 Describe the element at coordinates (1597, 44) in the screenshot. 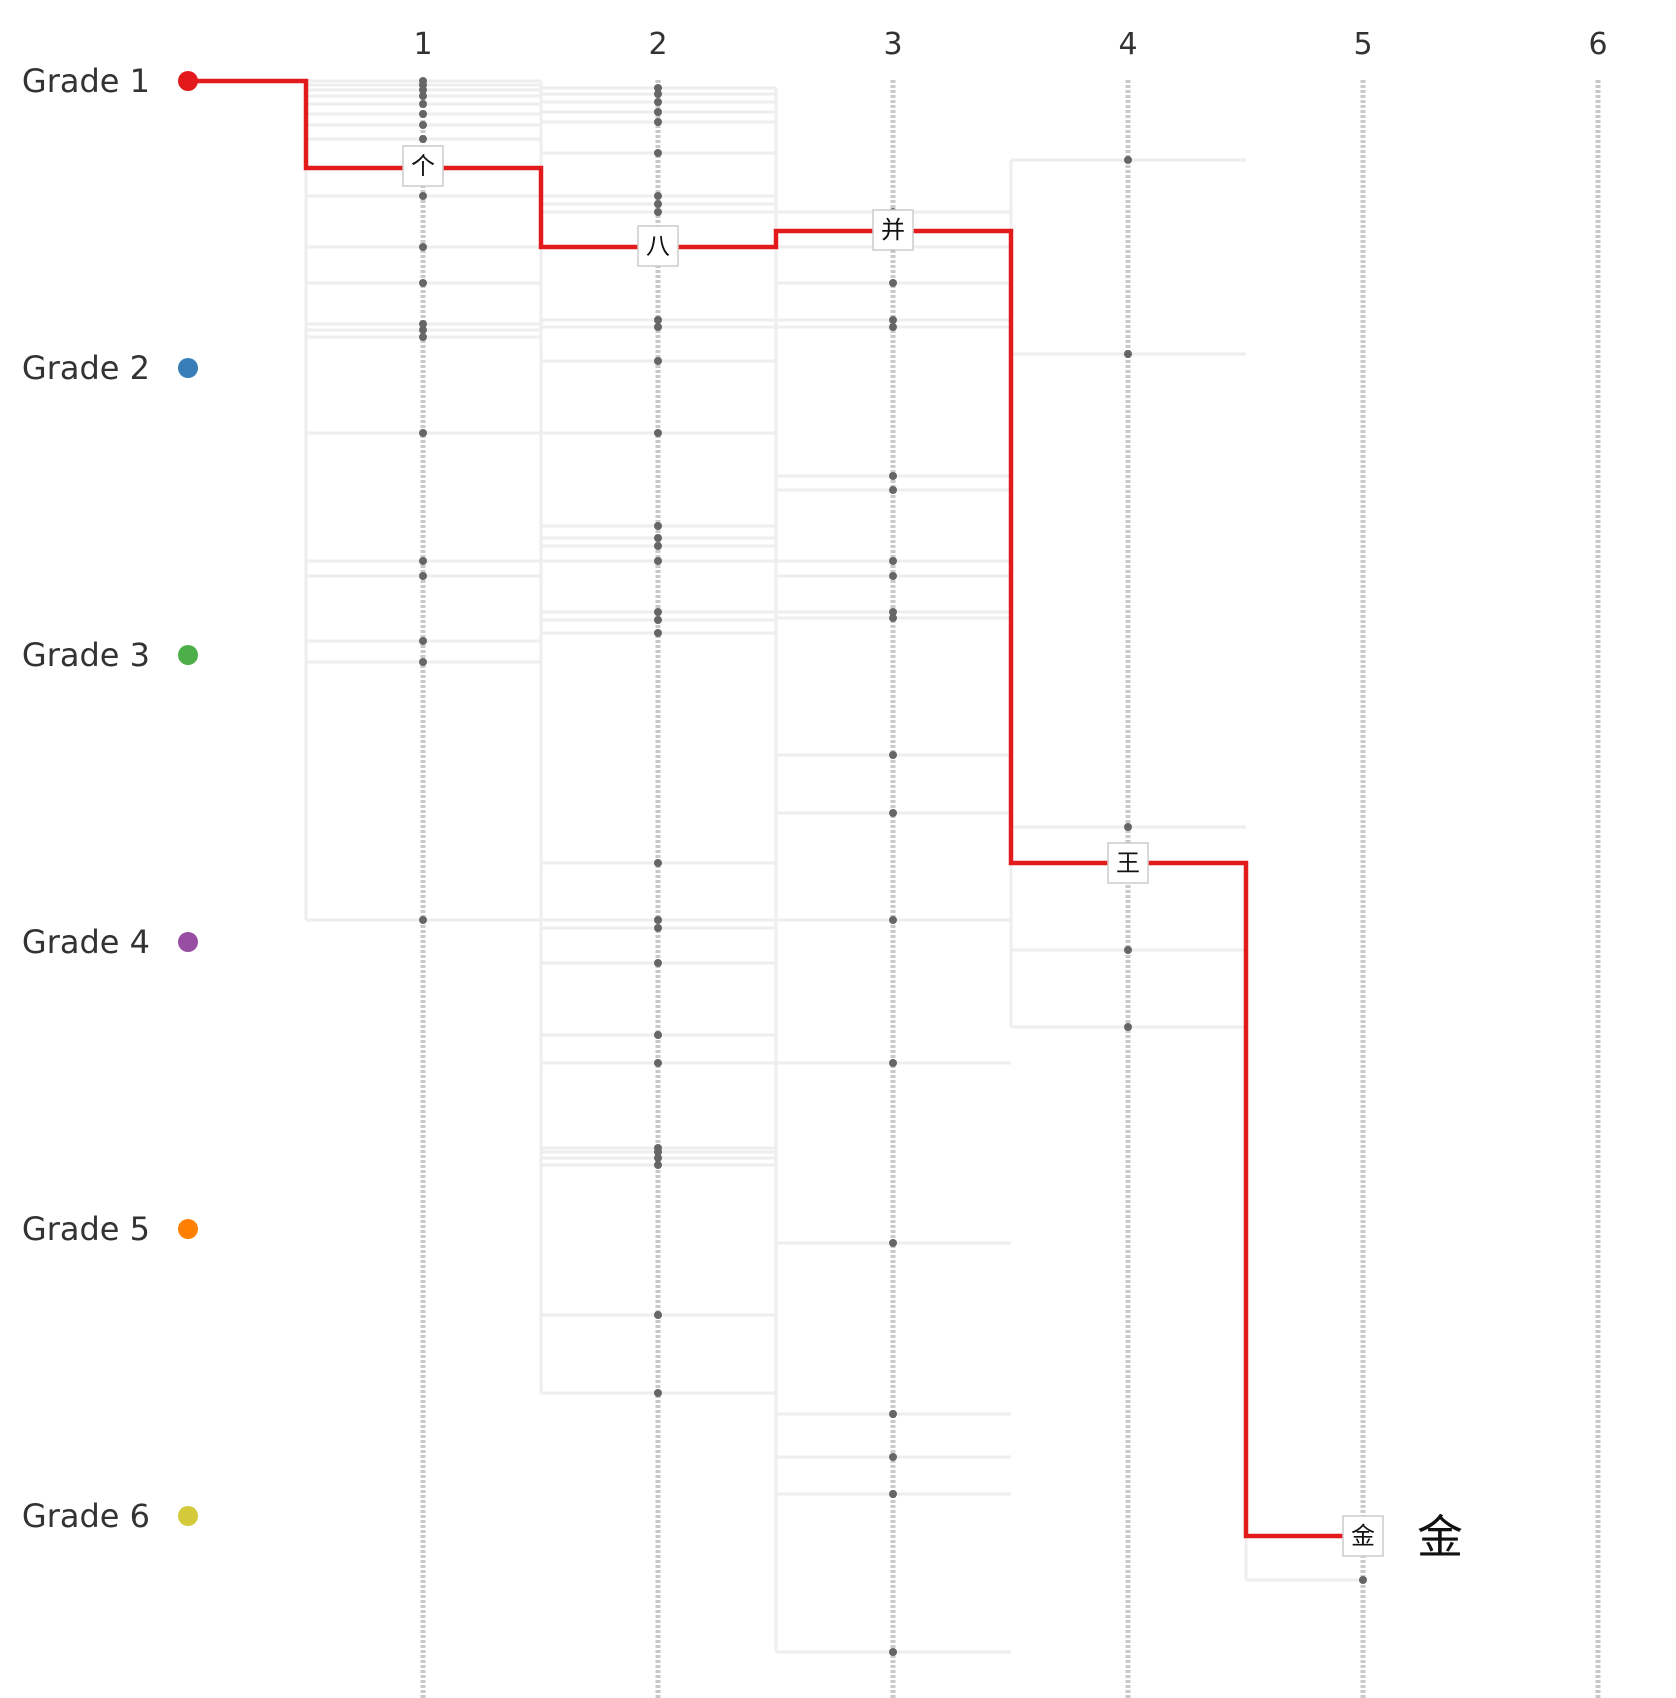

I see `column-label-6: 6` at that location.